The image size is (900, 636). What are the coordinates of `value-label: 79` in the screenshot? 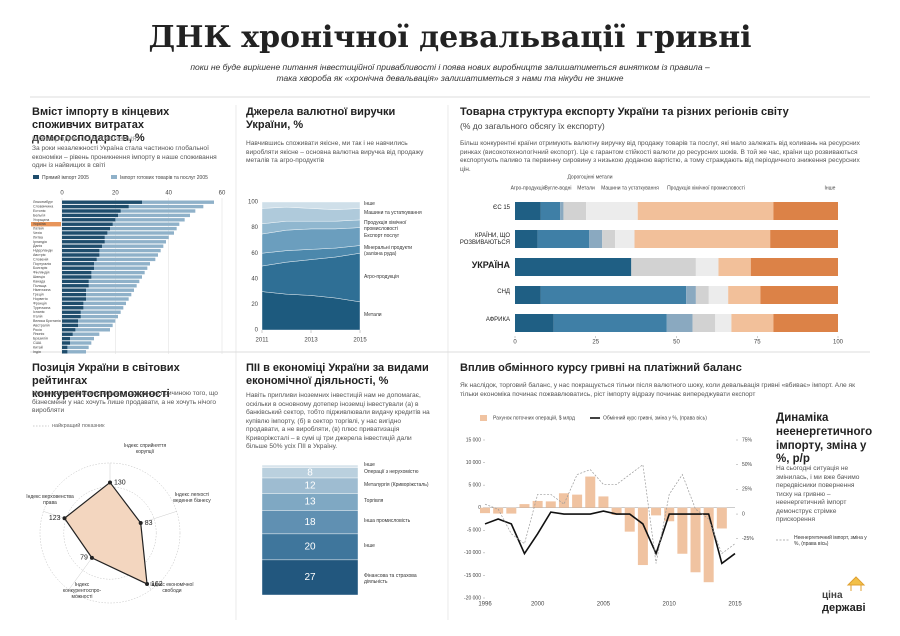 It's located at (84, 558).